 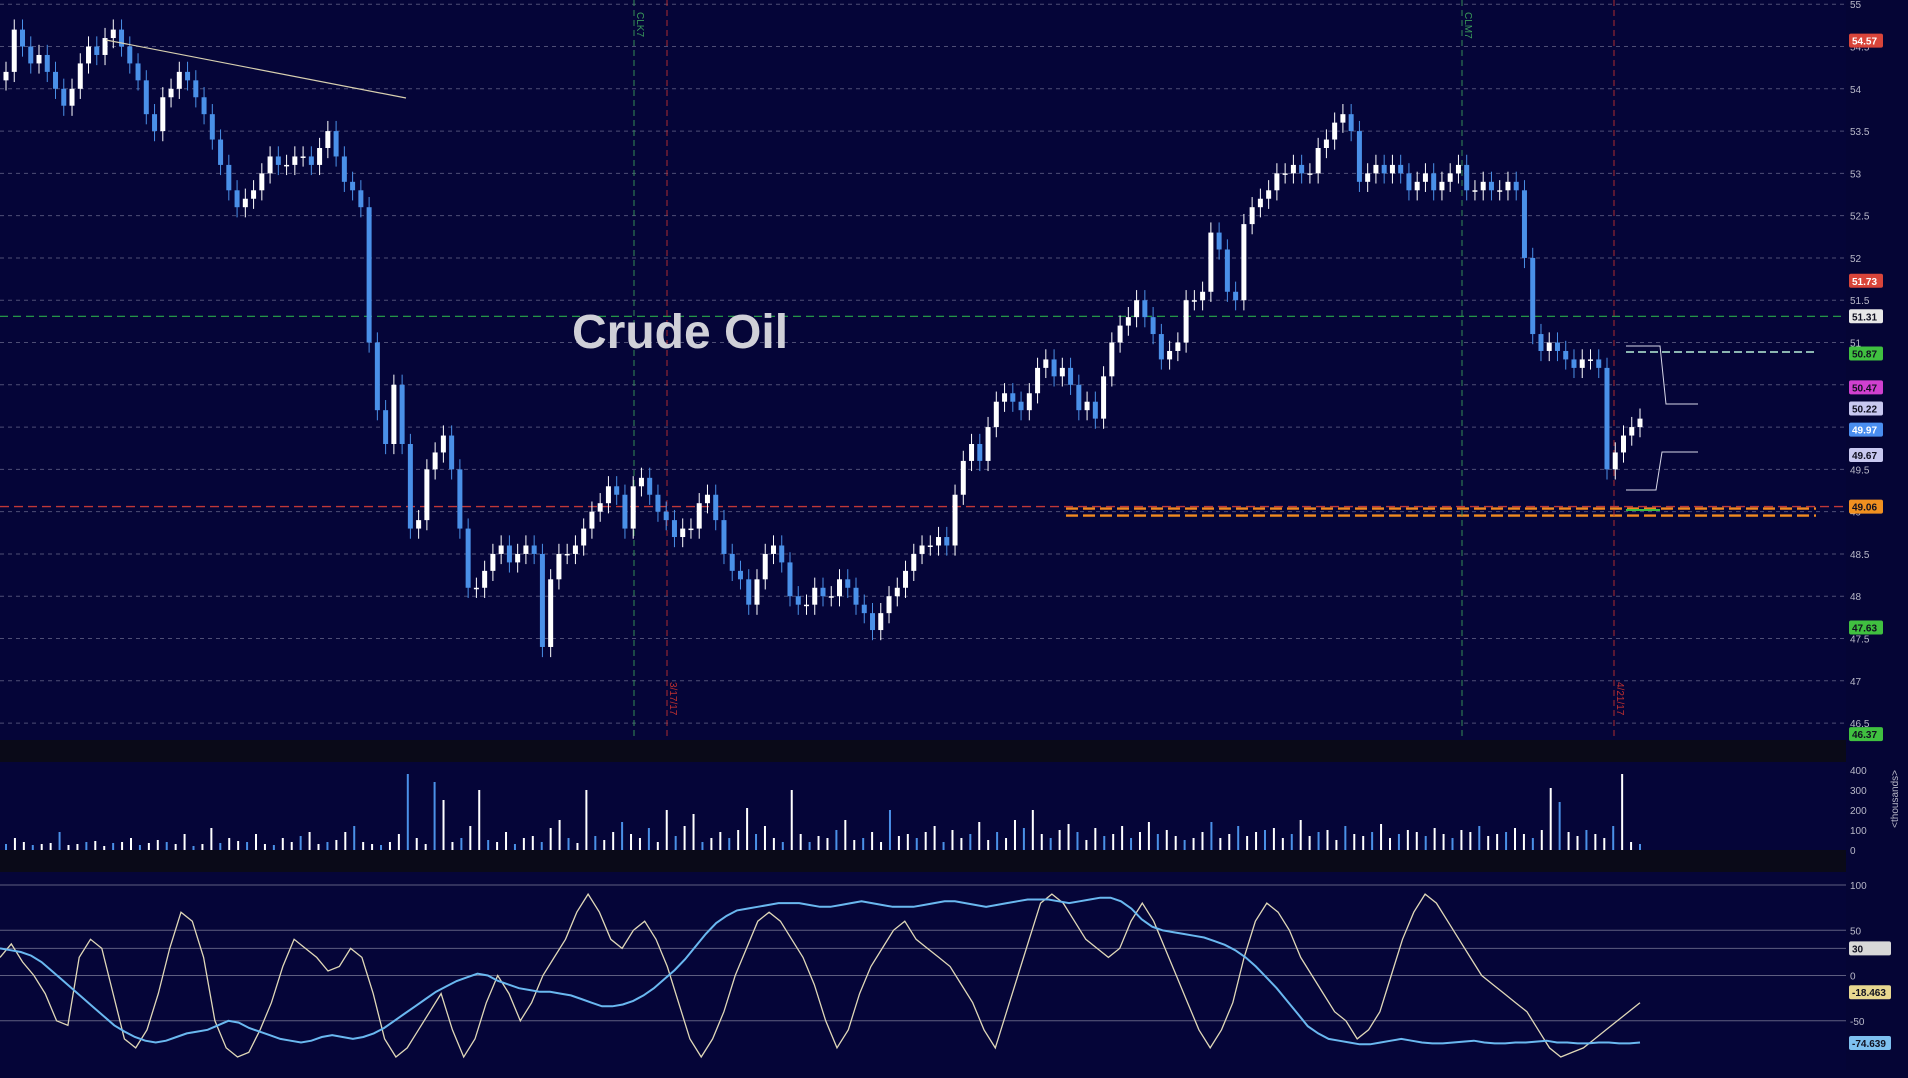 I want to click on price-badge-label: 54.57, so click(x=1864, y=42).